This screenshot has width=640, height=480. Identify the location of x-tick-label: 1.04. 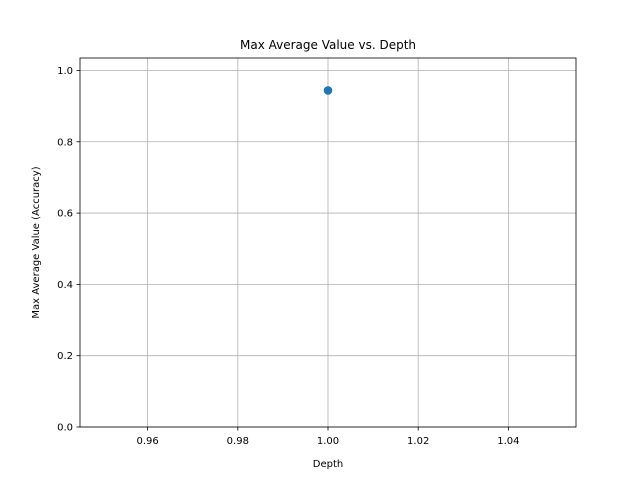
(508, 441).